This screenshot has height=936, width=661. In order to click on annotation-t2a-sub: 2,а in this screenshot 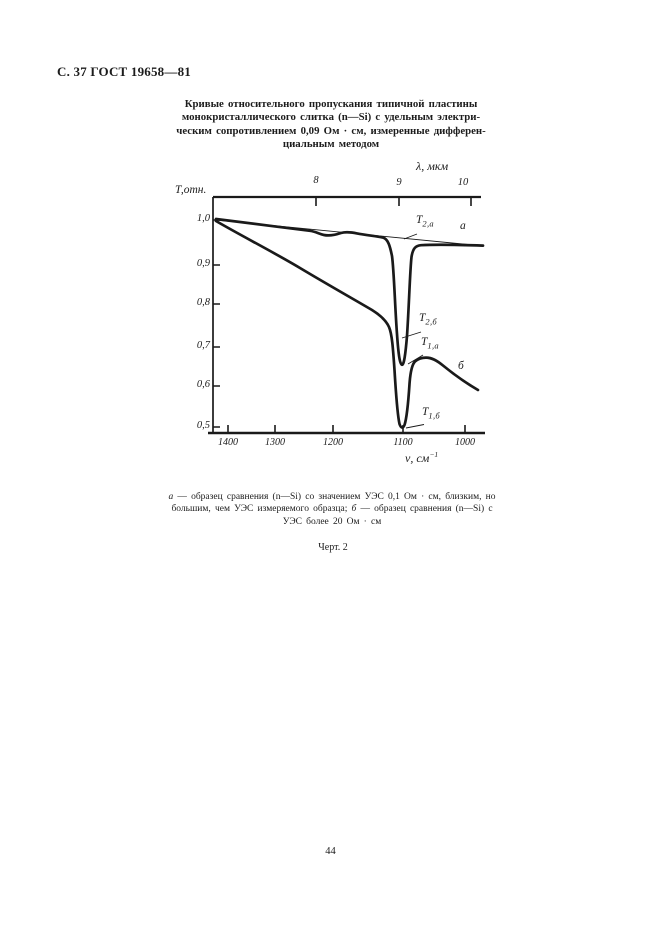, I will do `click(428, 223)`.